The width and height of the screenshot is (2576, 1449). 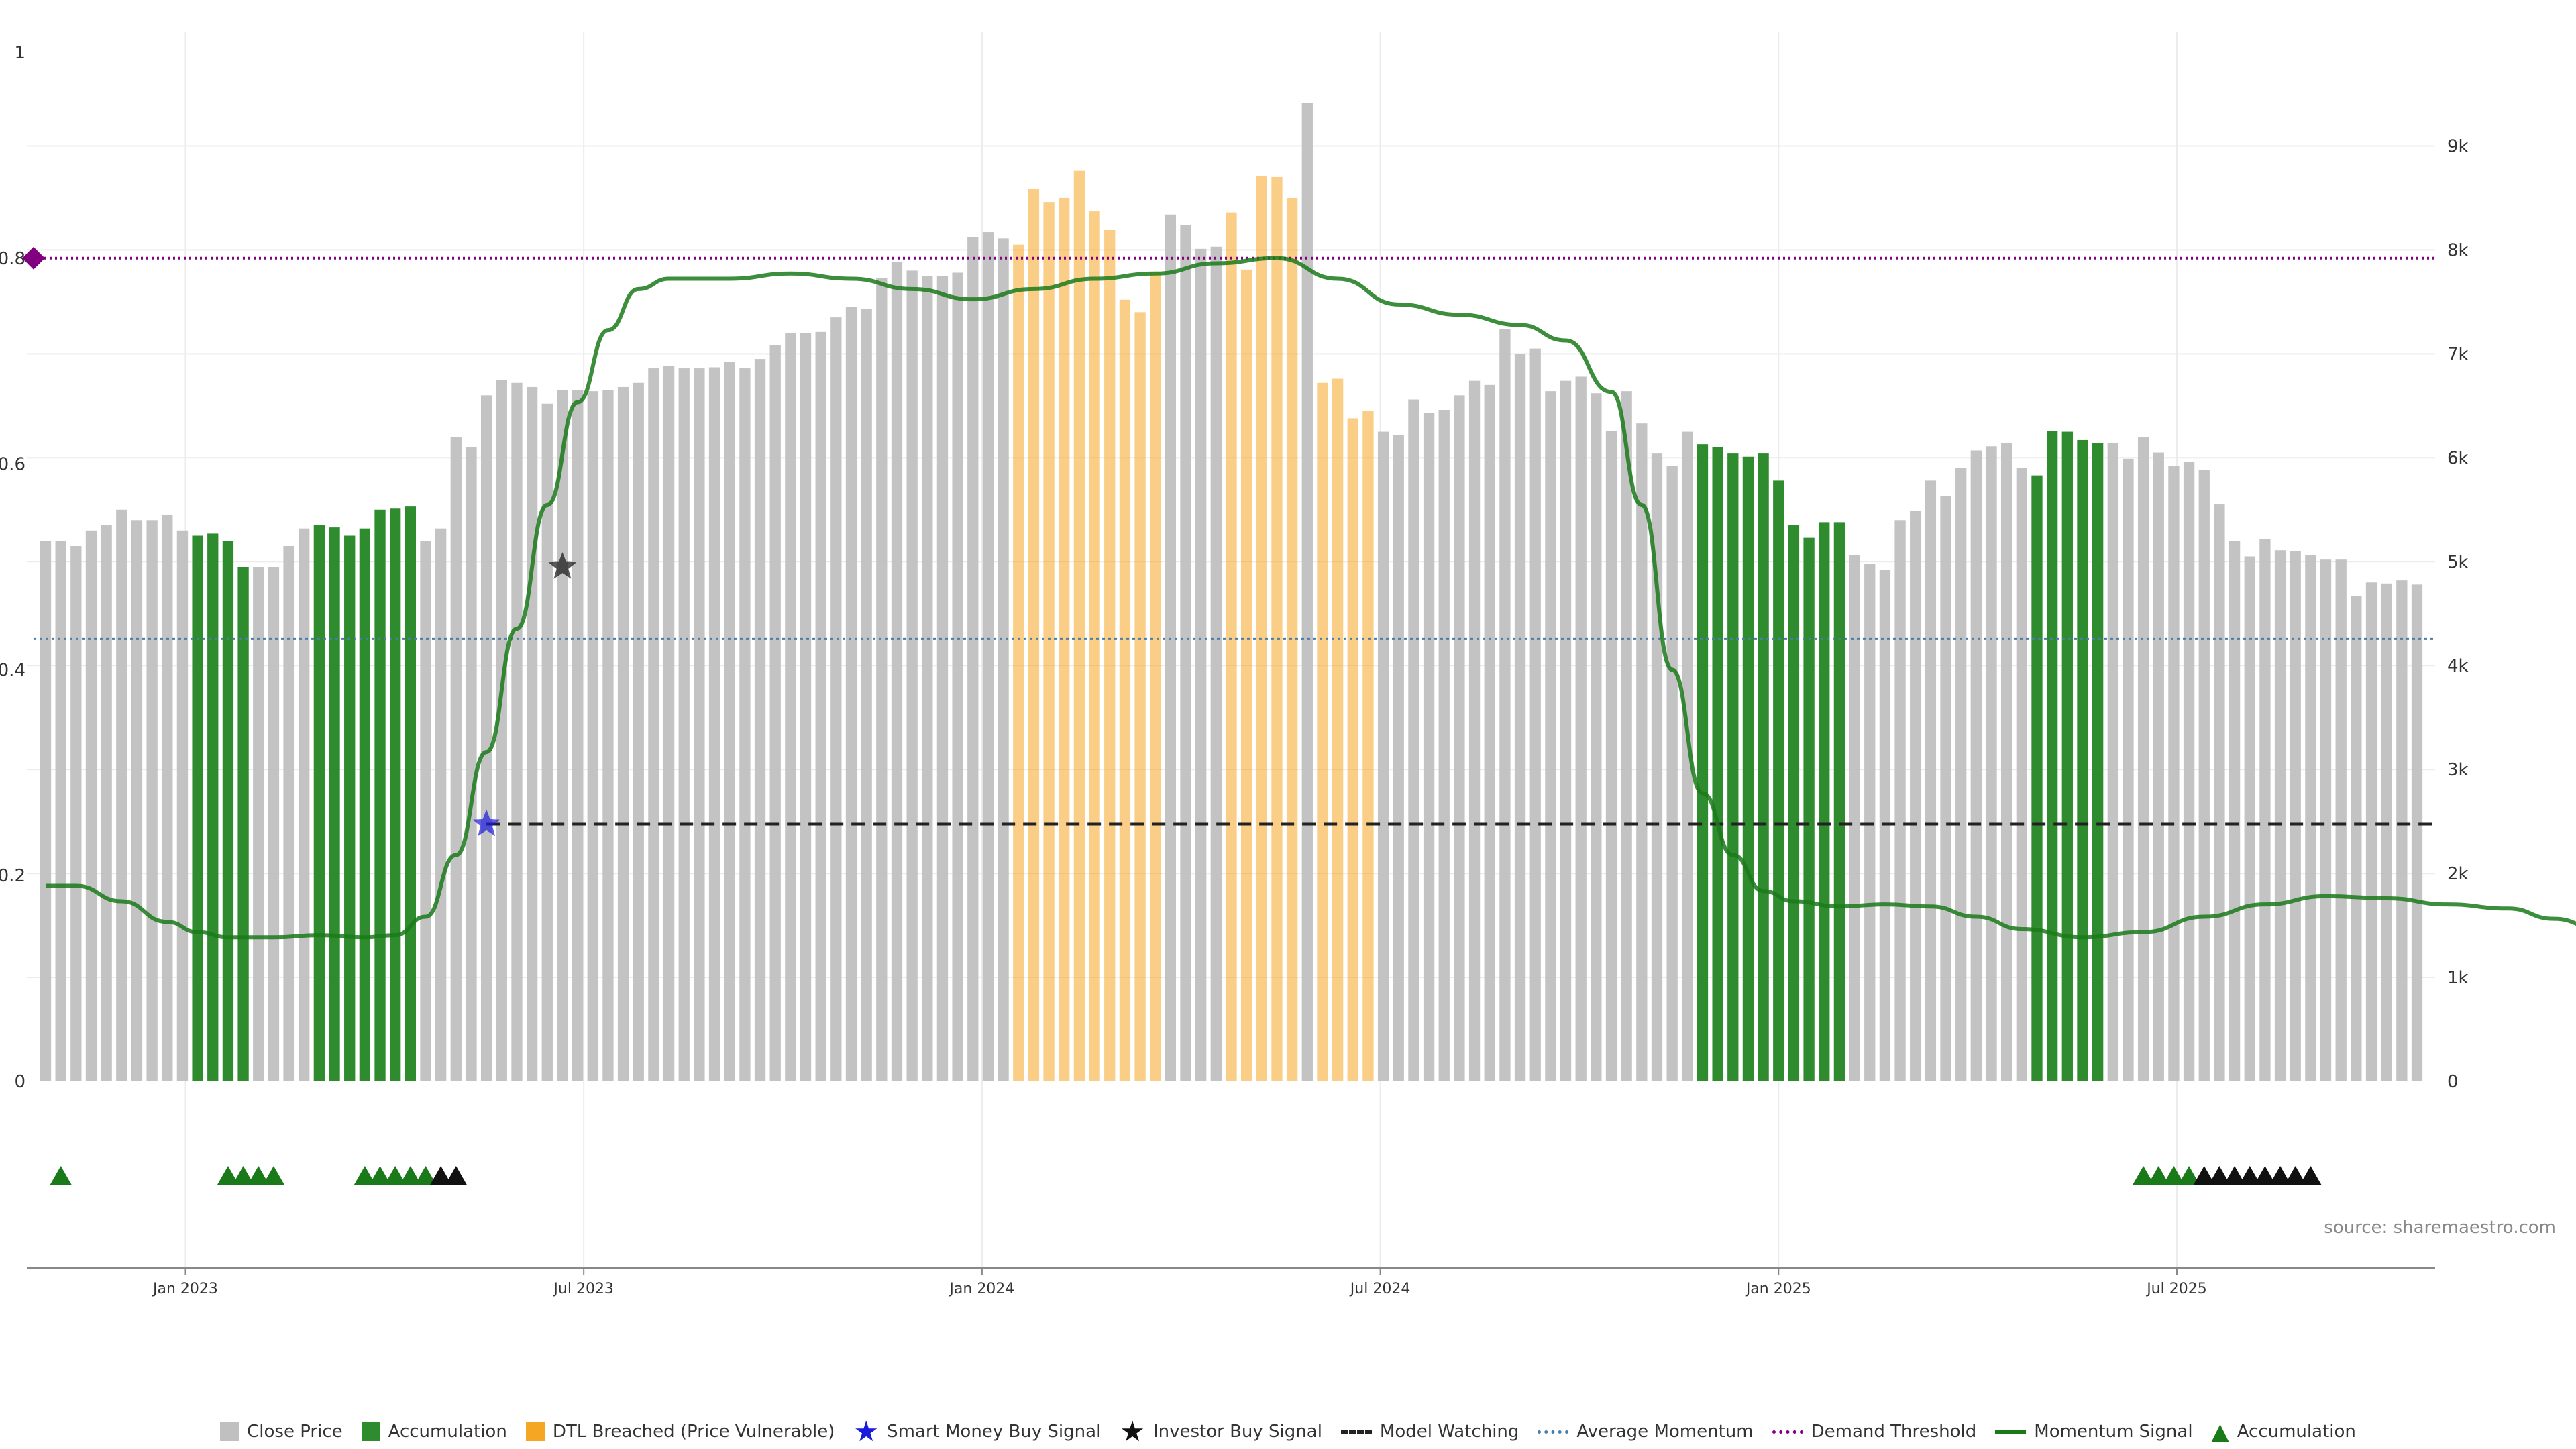 I want to click on left-axis-tick: 0, so click(x=19, y=1082).